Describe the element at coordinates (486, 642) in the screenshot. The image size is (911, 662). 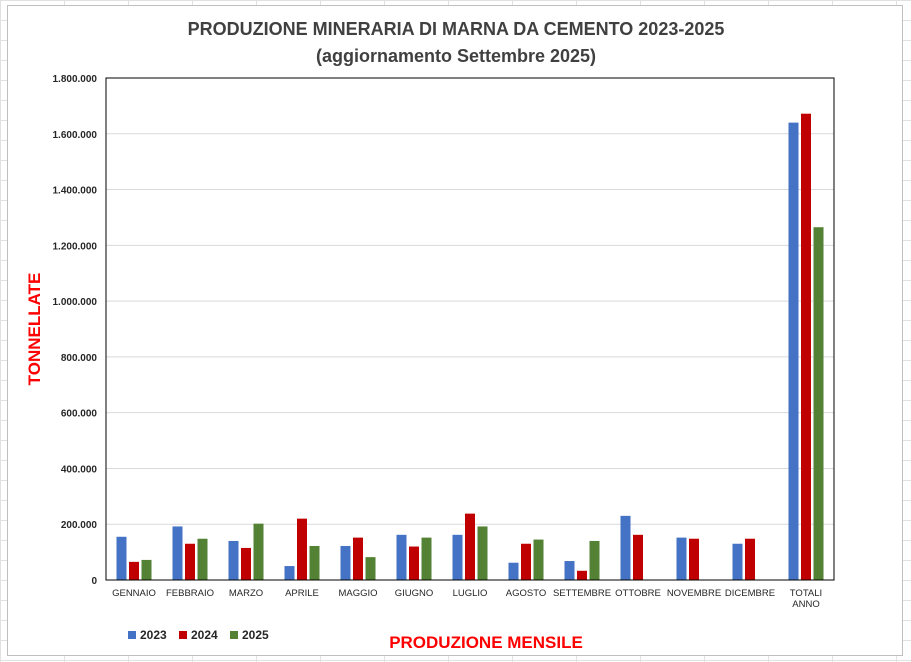
I see `x-axis-title: PRODUZIONE MENSILE` at that location.